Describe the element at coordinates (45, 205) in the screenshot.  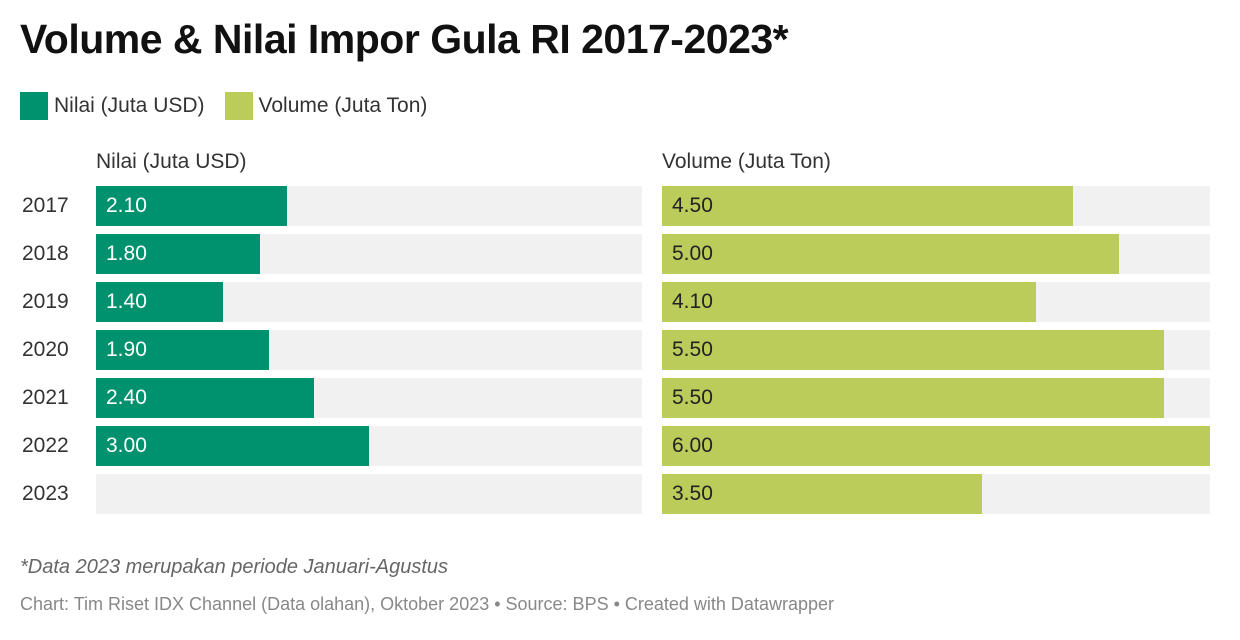
I see `year-label: 2017` at that location.